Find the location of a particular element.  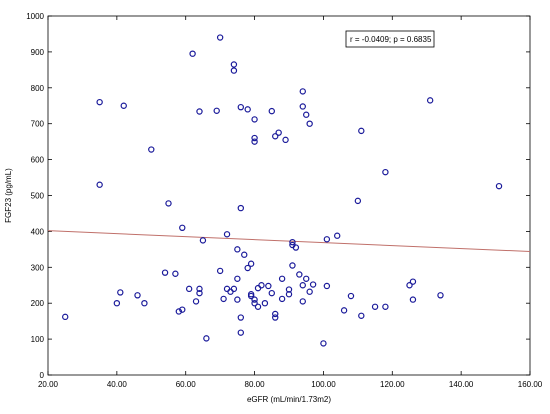

x-tick-label: 60.00 is located at coordinates (186, 384).